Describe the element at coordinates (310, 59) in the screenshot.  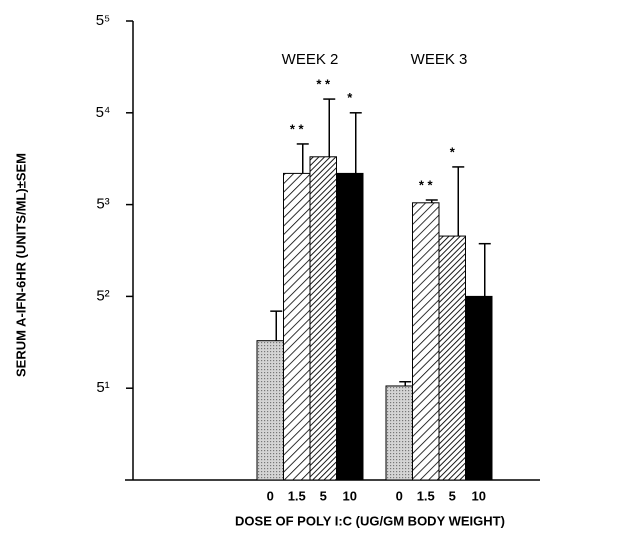
I see `category-label: WEEK 2` at that location.